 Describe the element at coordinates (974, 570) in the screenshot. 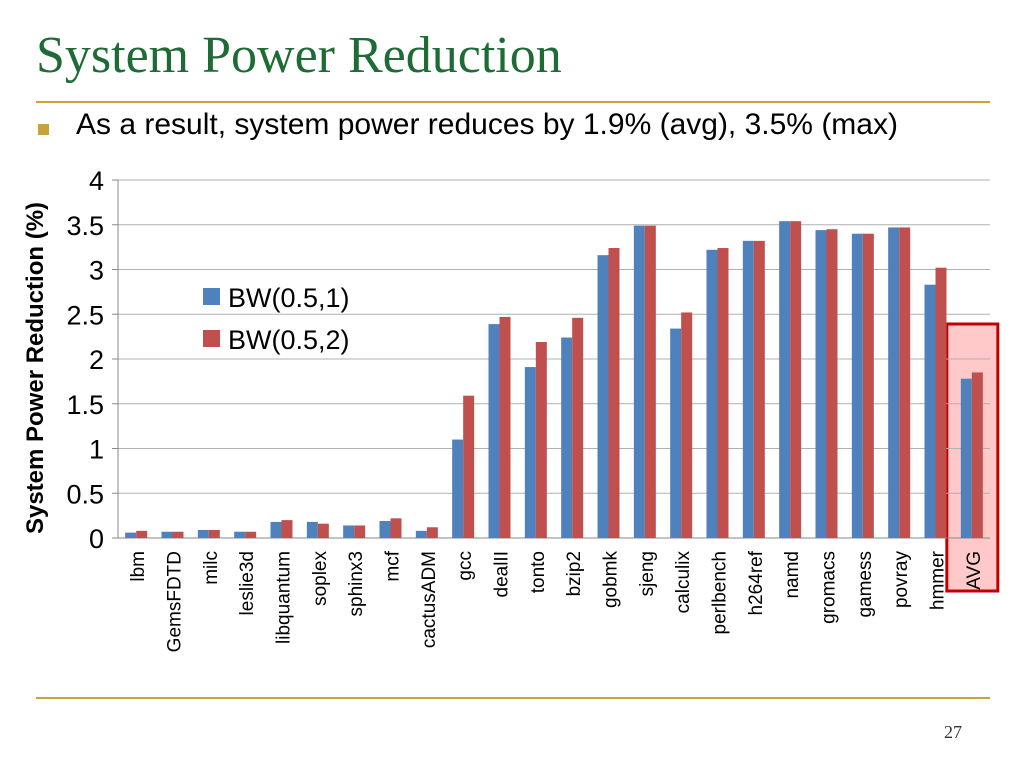

I see `x-tick-label: AVG` at that location.